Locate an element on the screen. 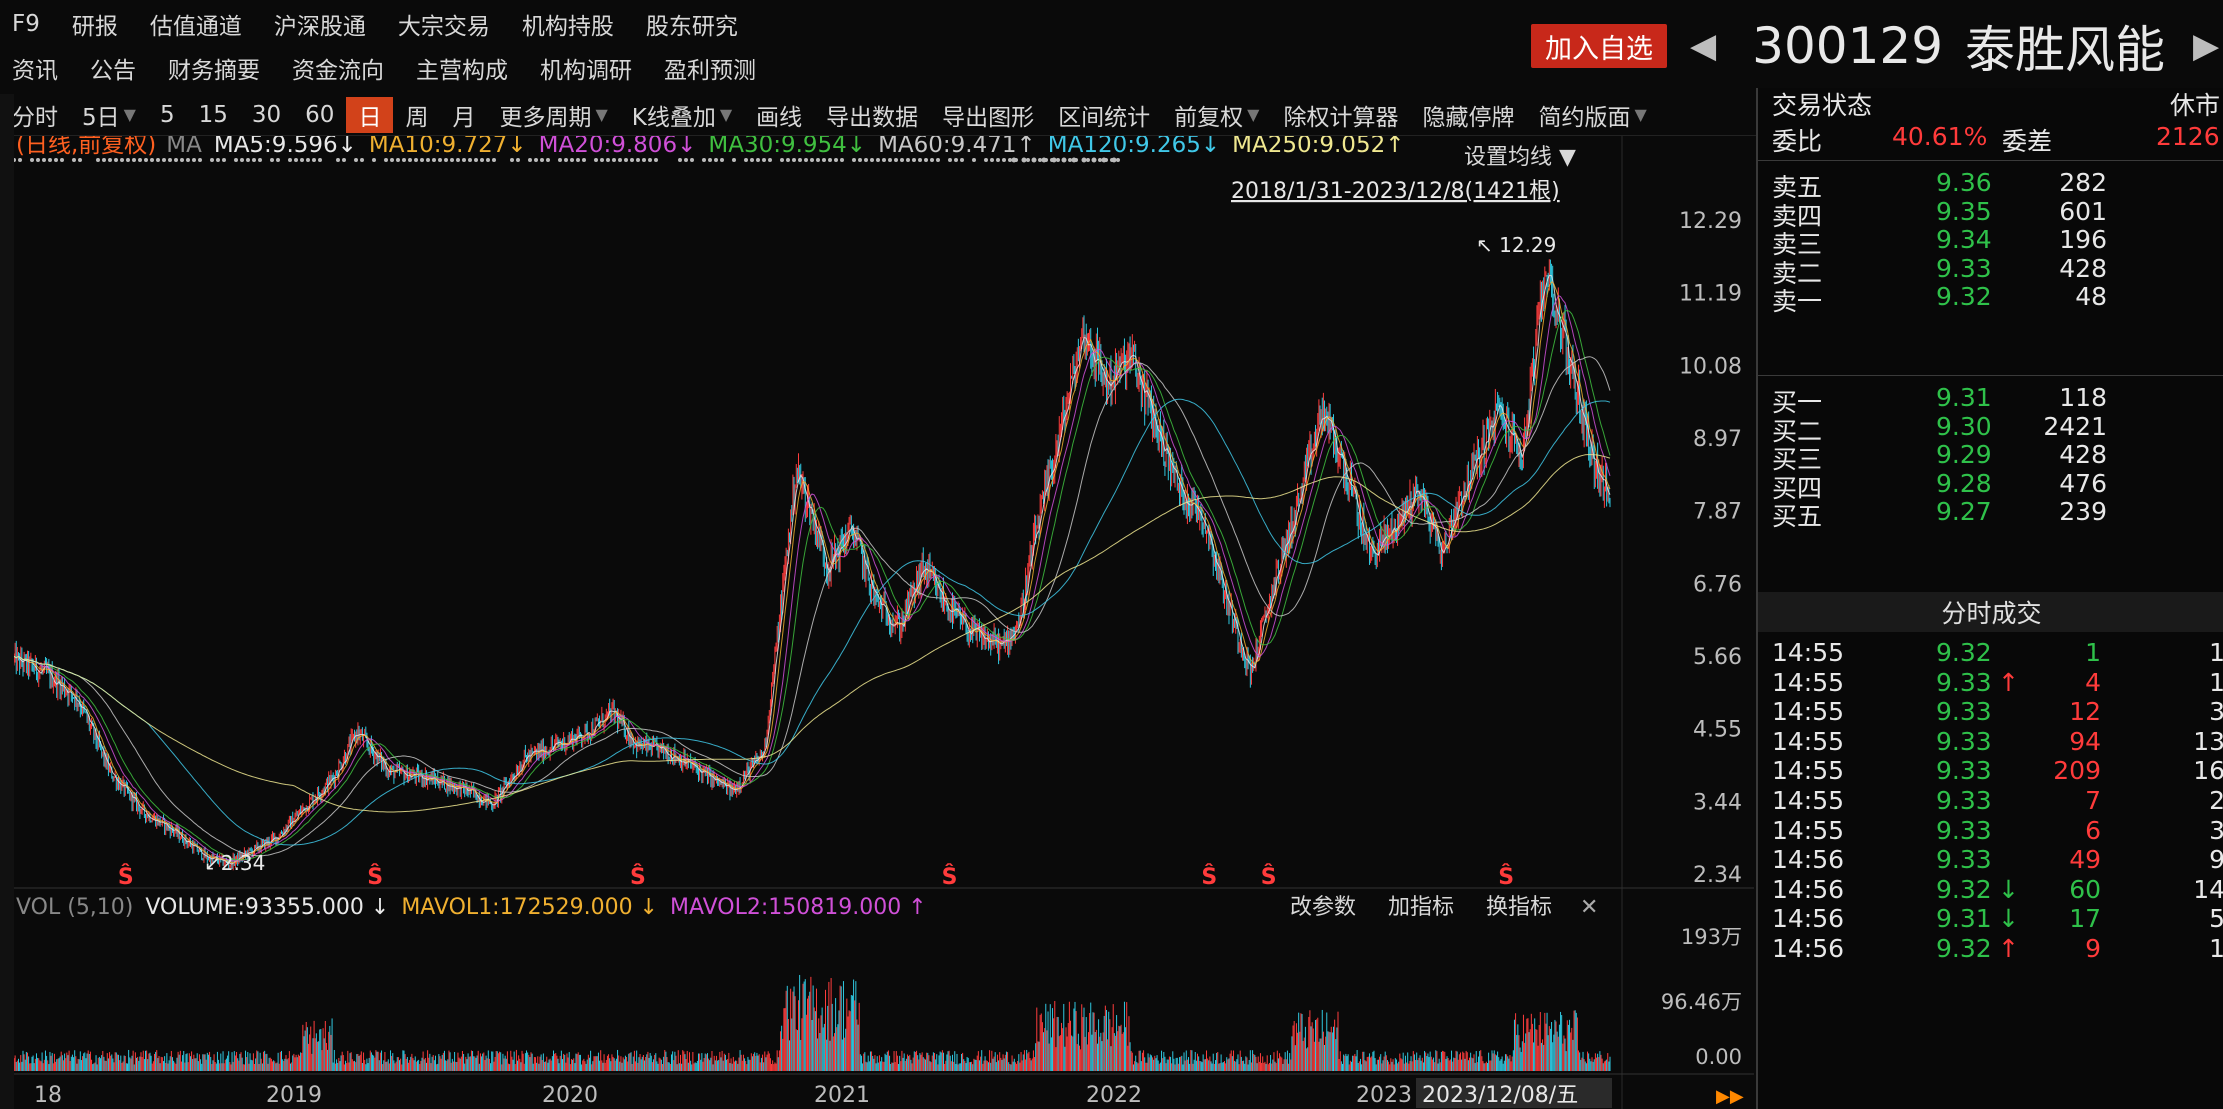 This screenshot has height=1109, width=2223. scroll-right-icon: ▶▶ is located at coordinates (1730, 1096).